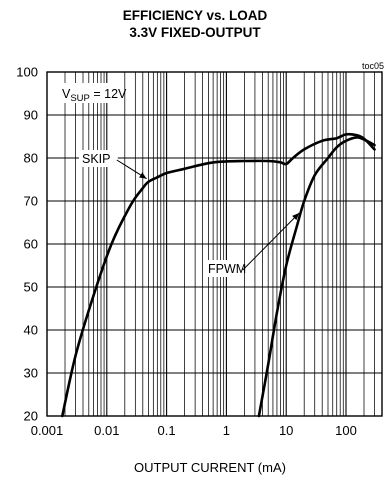 Image resolution: width=390 pixels, height=485 pixels. What do you see at coordinates (106, 430) in the screenshot?
I see `x-tick-label: 0.01` at bounding box center [106, 430].